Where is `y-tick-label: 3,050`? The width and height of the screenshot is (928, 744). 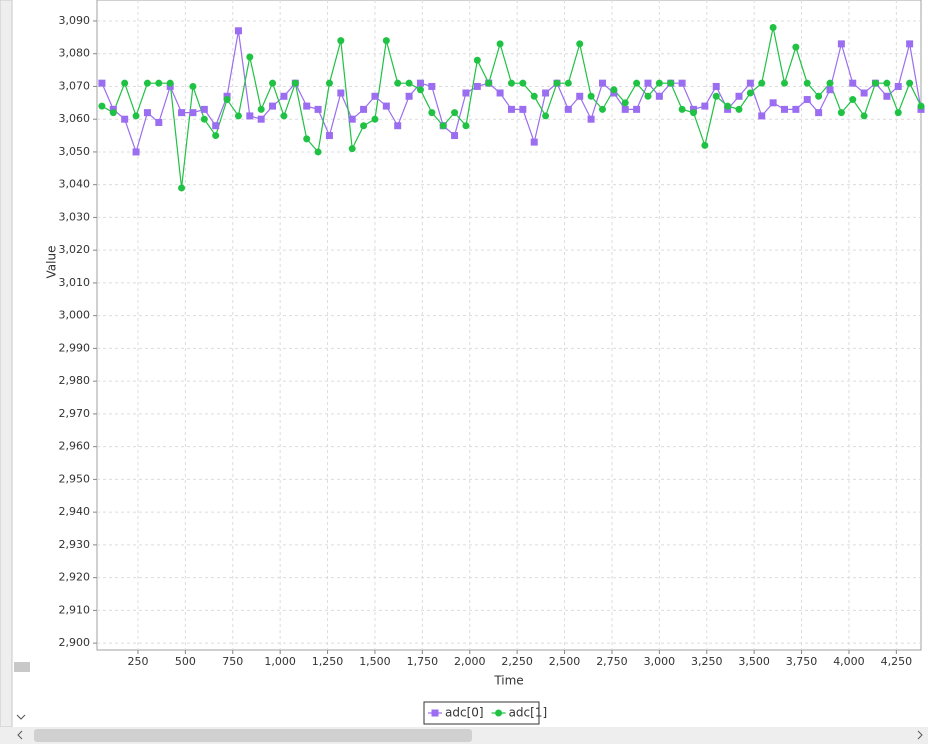 y-tick-label: 3,050 is located at coordinates (75, 151).